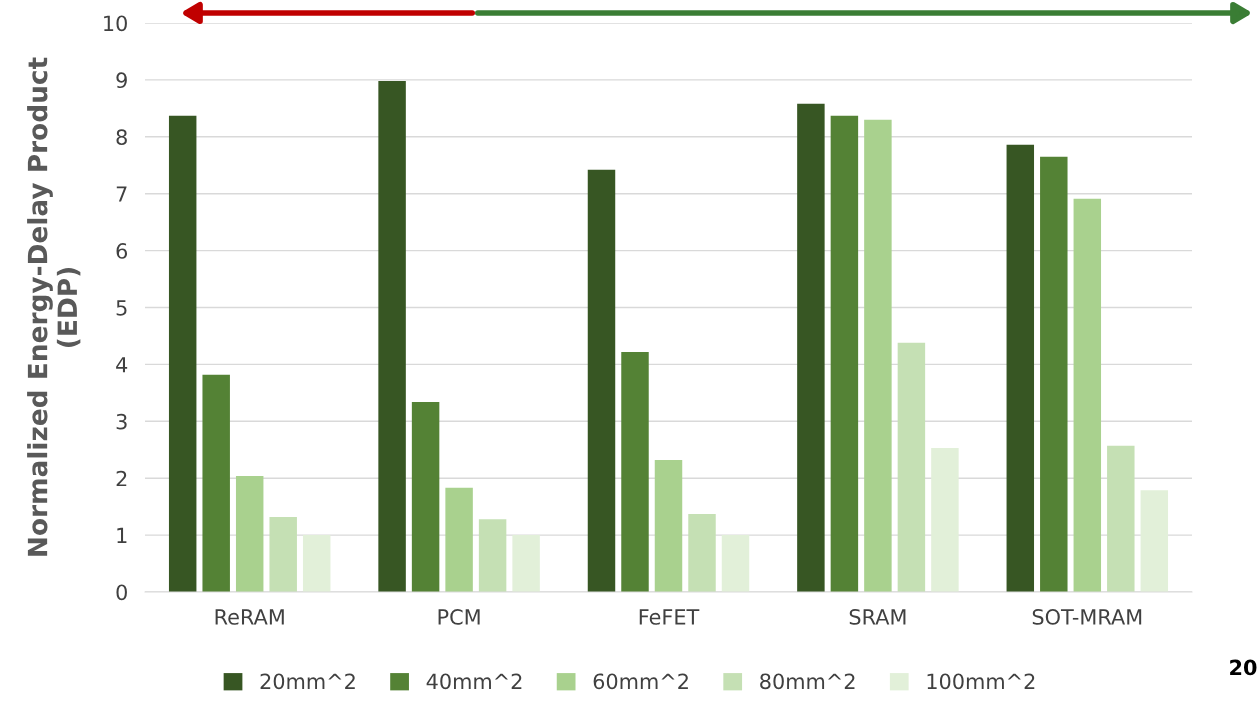  I want to click on y-axis-title: Normalized Energy-Delay Product (EDP), so click(54, 306).